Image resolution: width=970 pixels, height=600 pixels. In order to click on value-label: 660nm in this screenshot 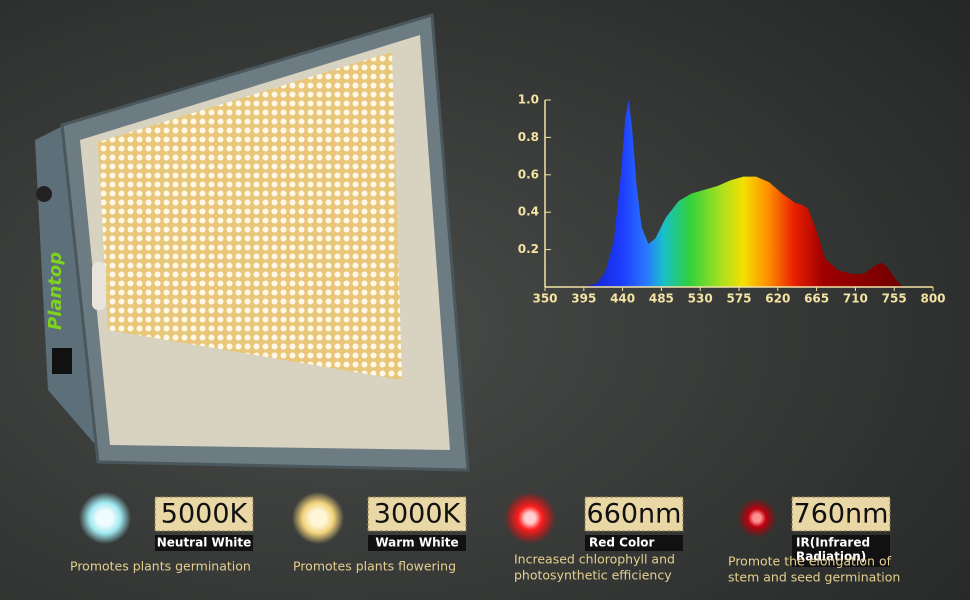, I will do `click(634, 514)`.